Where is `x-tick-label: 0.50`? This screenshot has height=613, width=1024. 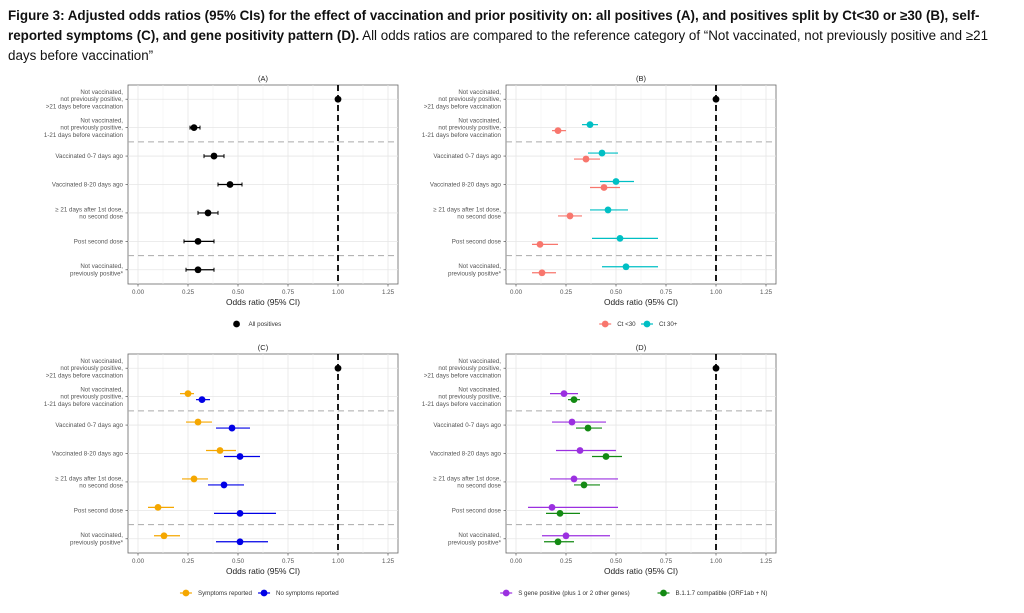
x-tick-label: 0.50 is located at coordinates (616, 561).